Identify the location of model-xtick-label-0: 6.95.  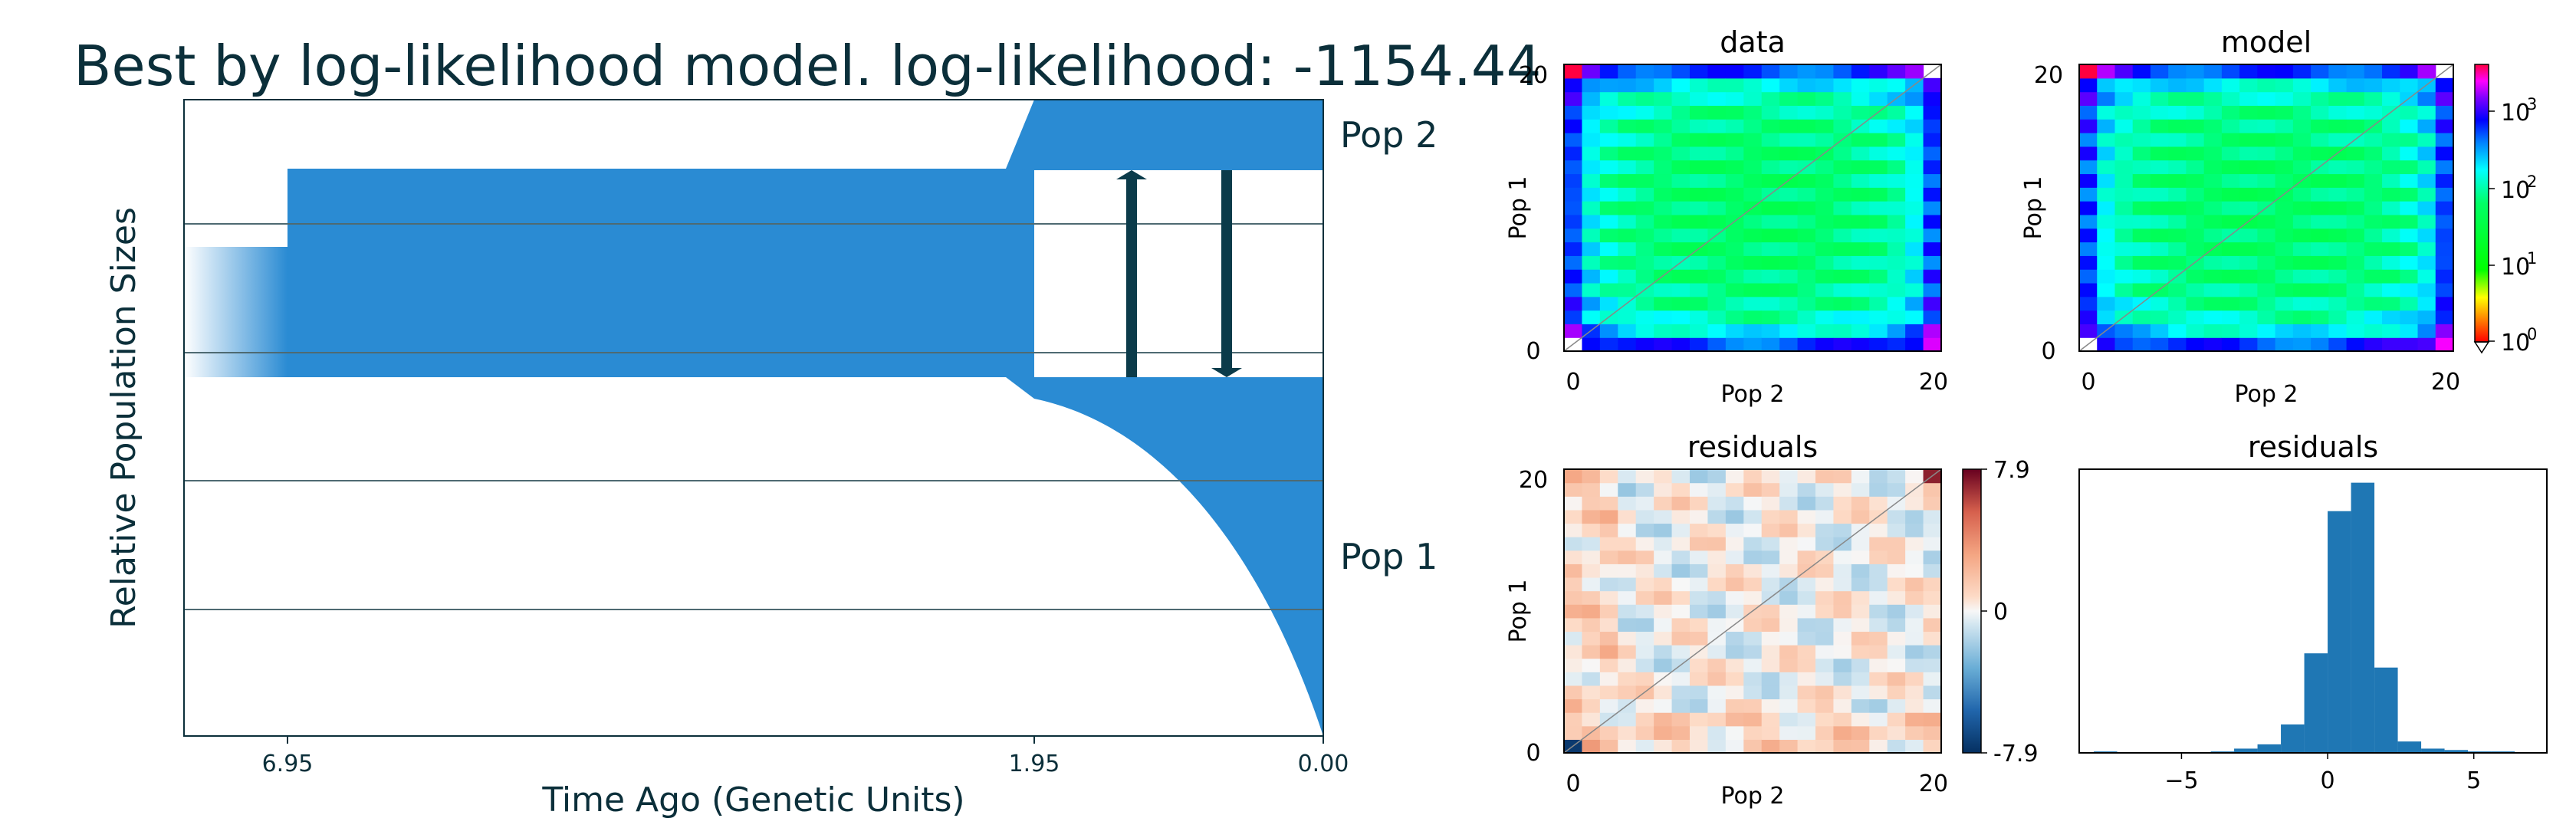
(288, 764).